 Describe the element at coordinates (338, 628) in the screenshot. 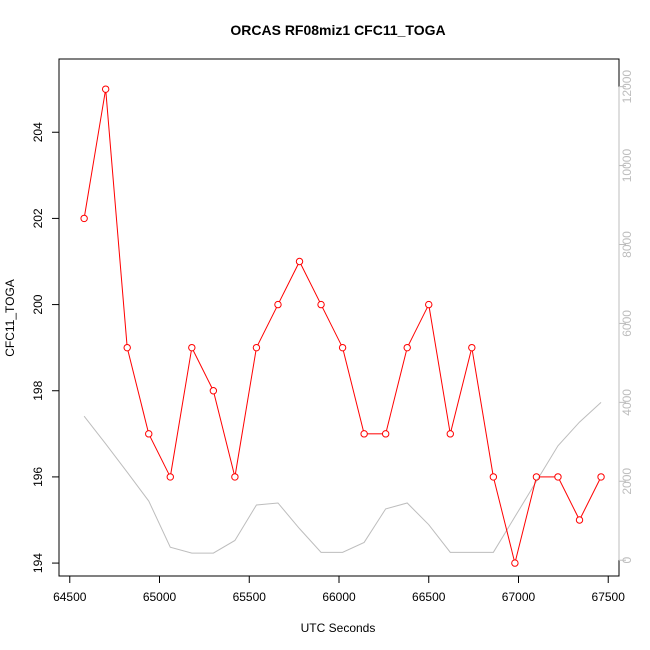

I see `x-axis-label: UTC Seconds` at that location.